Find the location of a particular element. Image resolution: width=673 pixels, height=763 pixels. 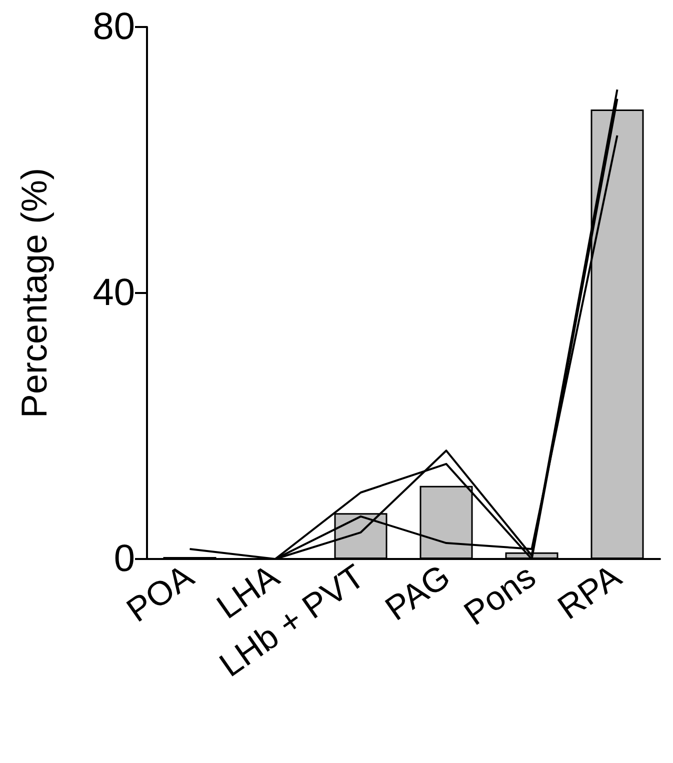

x-tick-label: RPA is located at coordinates (589, 592).